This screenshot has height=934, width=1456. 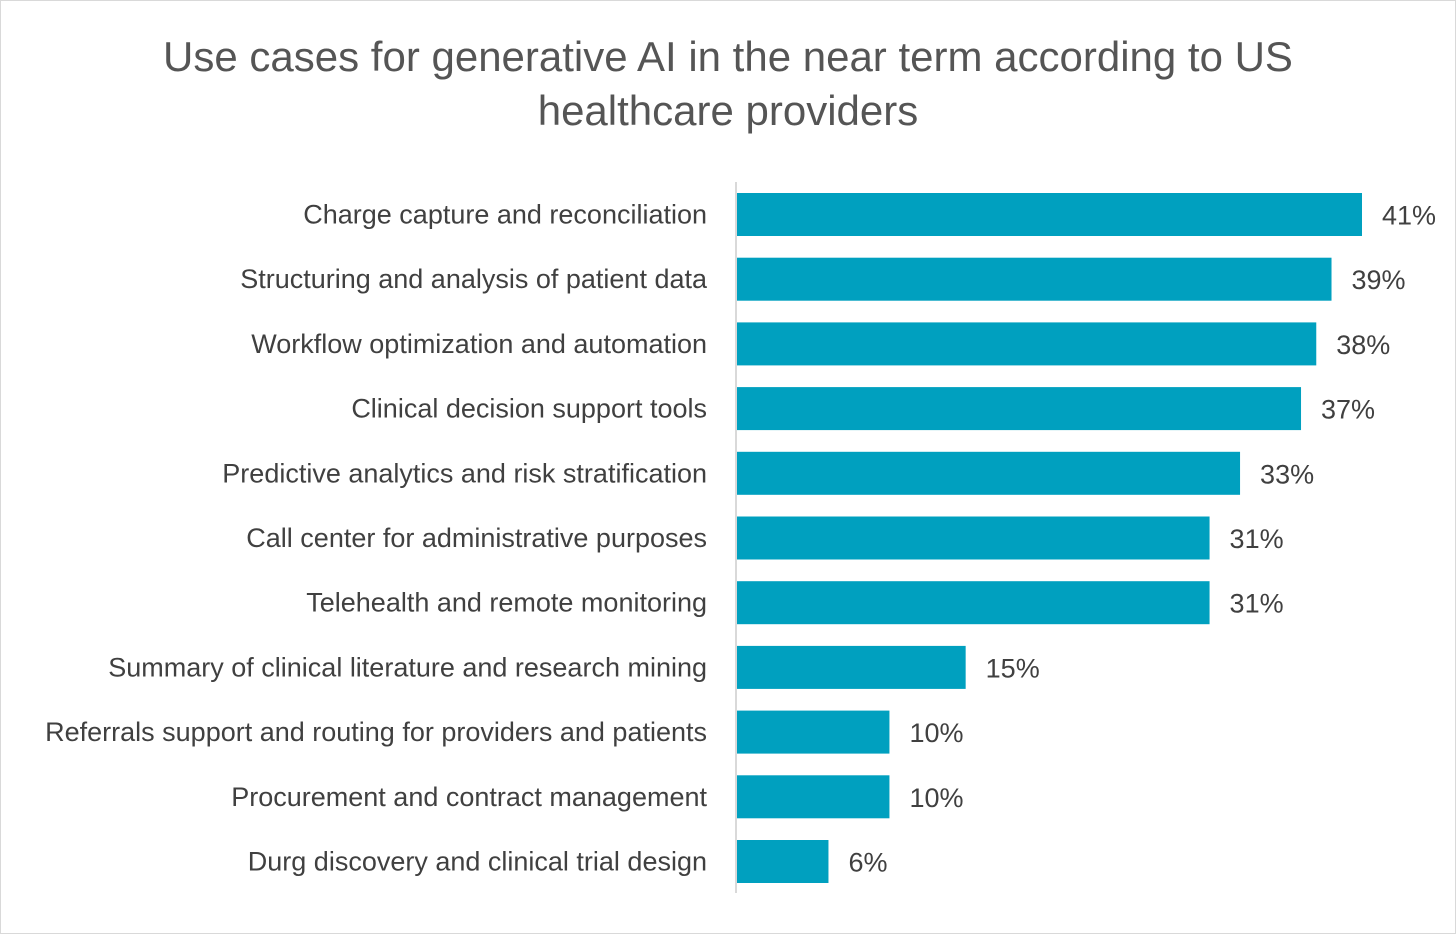 I want to click on value-label-4: 37%, so click(x=1348, y=410).